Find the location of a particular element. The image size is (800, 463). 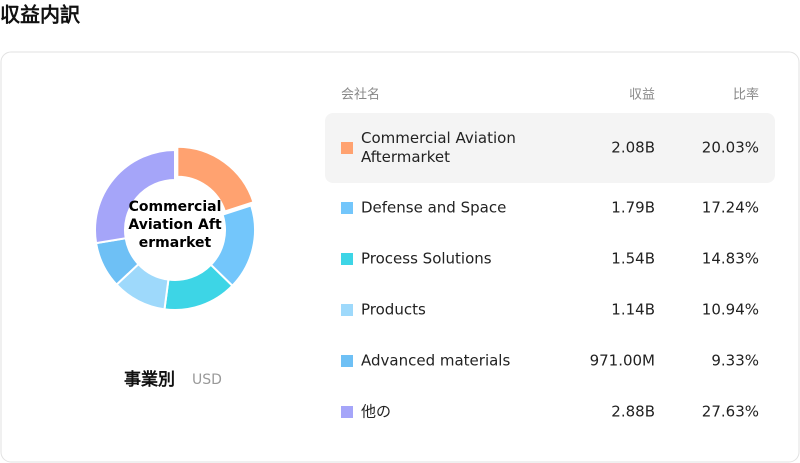

row-name: Process Solutions is located at coordinates (426, 259).